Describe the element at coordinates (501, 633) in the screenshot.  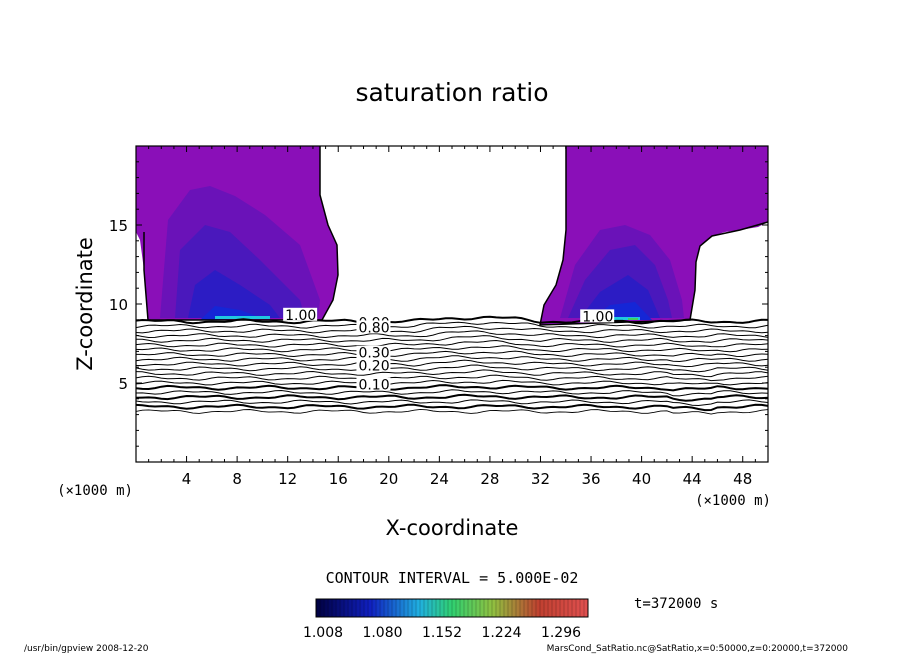
I see `colorbar-label: 1.224` at that location.